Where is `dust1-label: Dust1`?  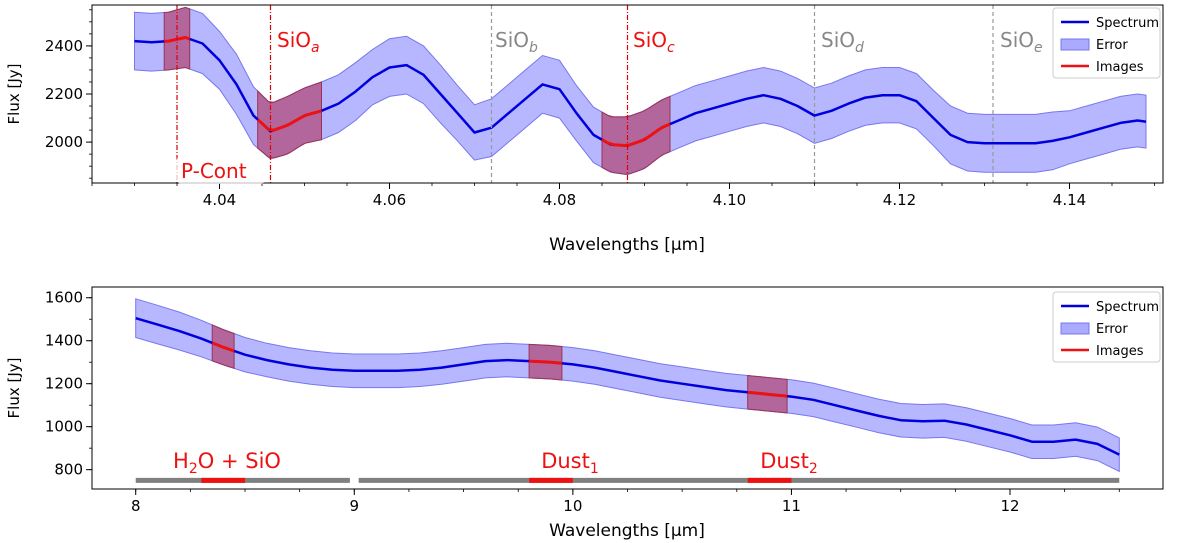 dust1-label: Dust1 is located at coordinates (570, 463).